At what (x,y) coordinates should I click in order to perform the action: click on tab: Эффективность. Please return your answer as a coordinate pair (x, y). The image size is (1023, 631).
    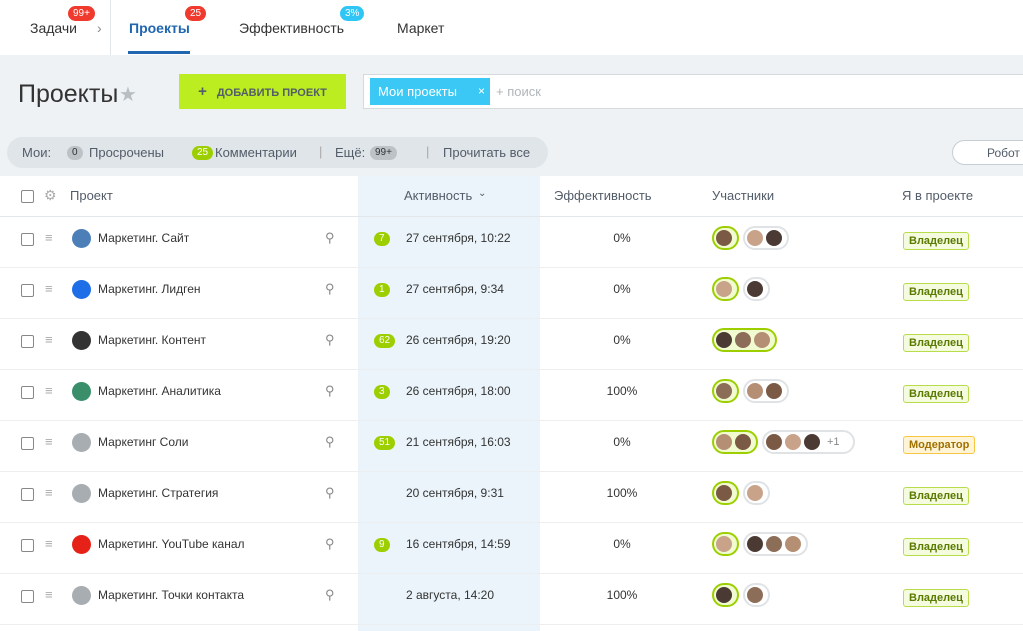
    Looking at the image, I should click on (292, 28).